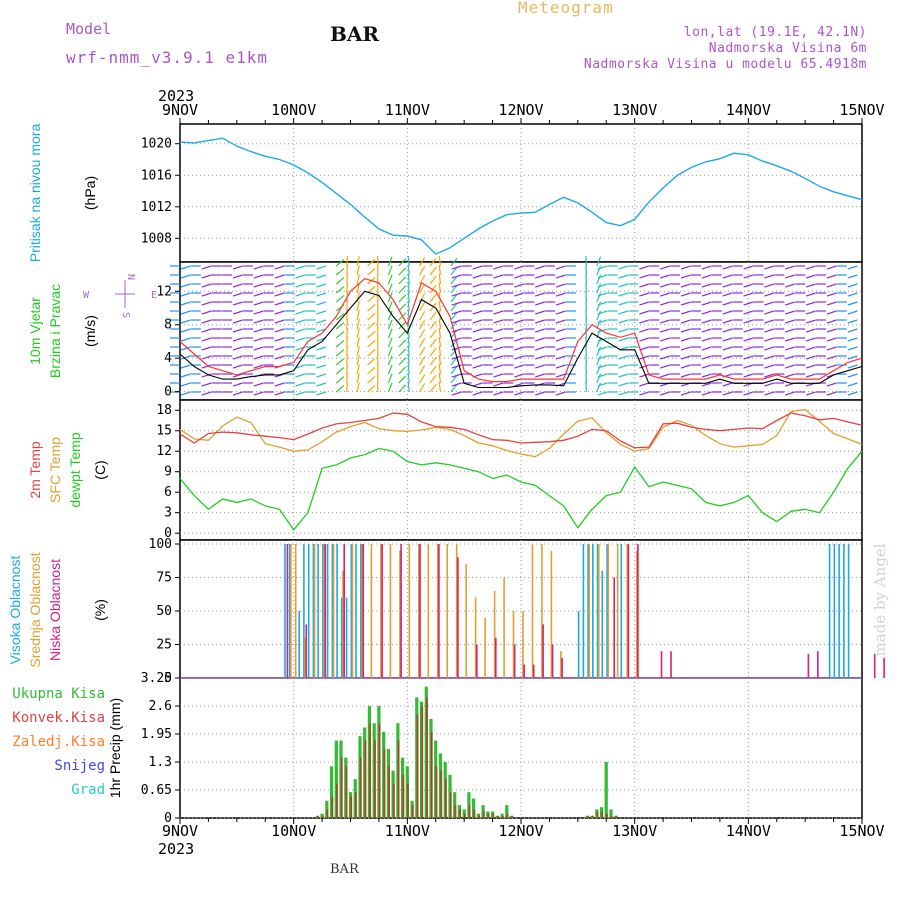 The image size is (900, 900). What do you see at coordinates (55, 610) in the screenshot?
I see `low-cloud-axis-label: Niska Oblacnost` at bounding box center [55, 610].